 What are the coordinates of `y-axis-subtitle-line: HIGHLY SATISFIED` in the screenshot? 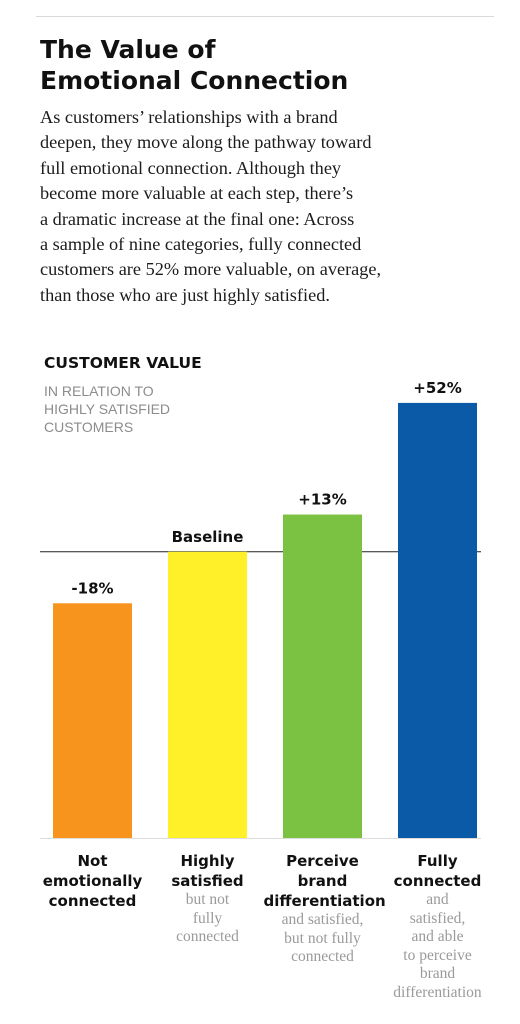 It's located at (107, 409).